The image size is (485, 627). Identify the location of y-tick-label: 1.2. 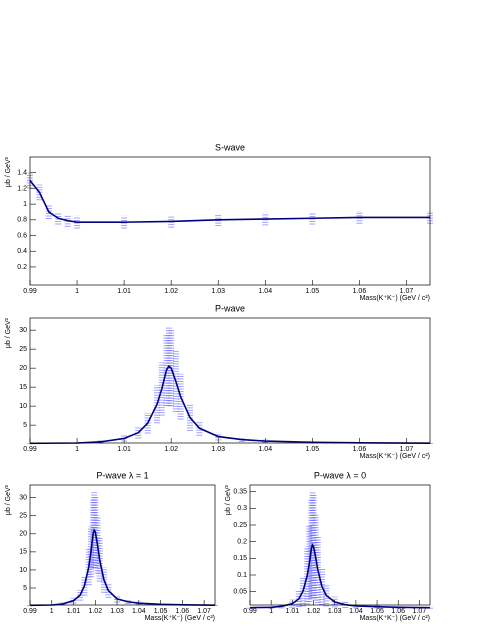
(22, 188).